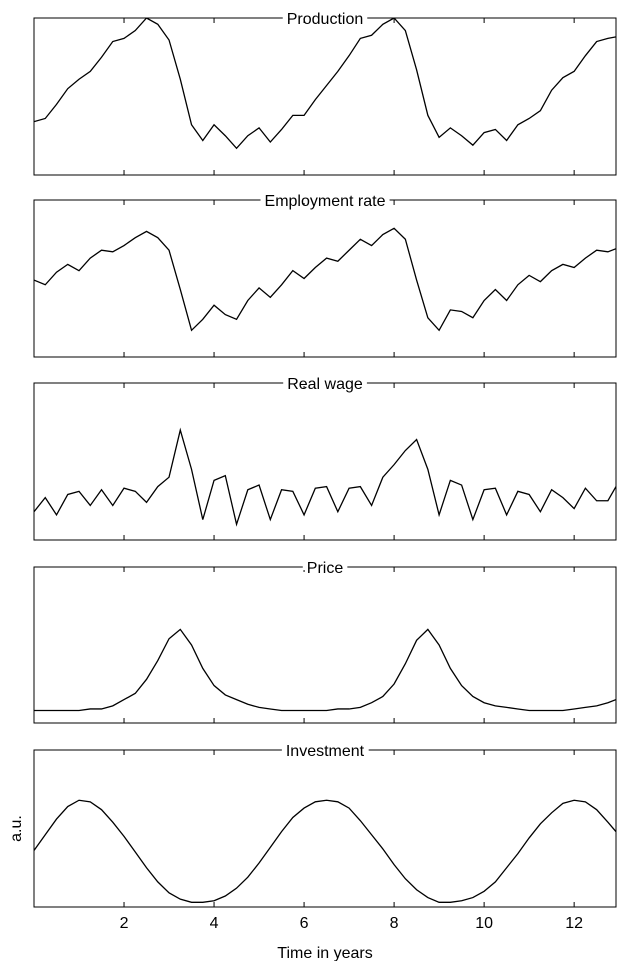 This screenshot has height=961, width=617. What do you see at coordinates (16, 828) in the screenshot?
I see `y-axis-label: a.u.` at bounding box center [16, 828].